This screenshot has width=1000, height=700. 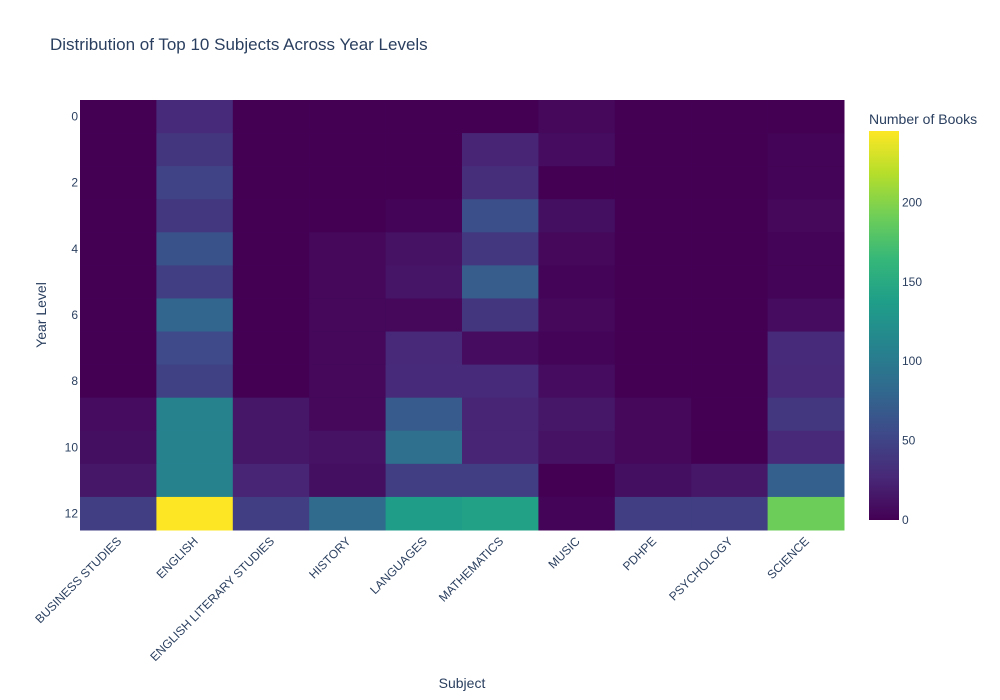 I want to click on colorbar, so click(x=884, y=325).